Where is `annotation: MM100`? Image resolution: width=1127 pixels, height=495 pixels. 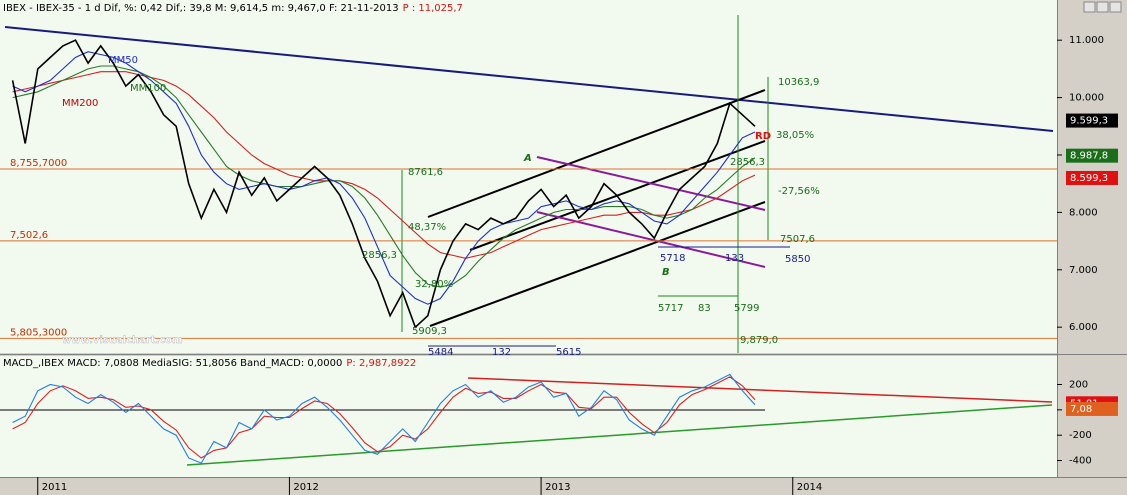 annotation: MM100 is located at coordinates (148, 88).